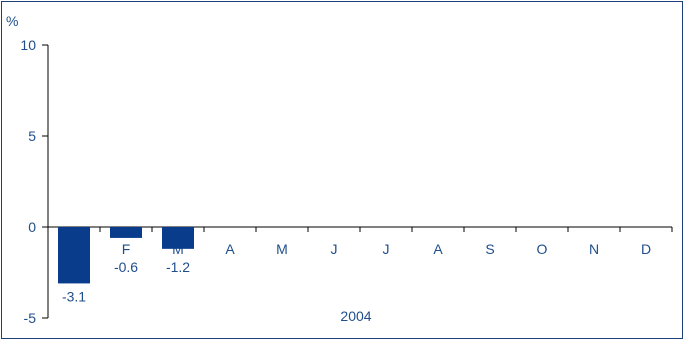 This screenshot has width=686, height=342. I want to click on bars, so click(126, 255).